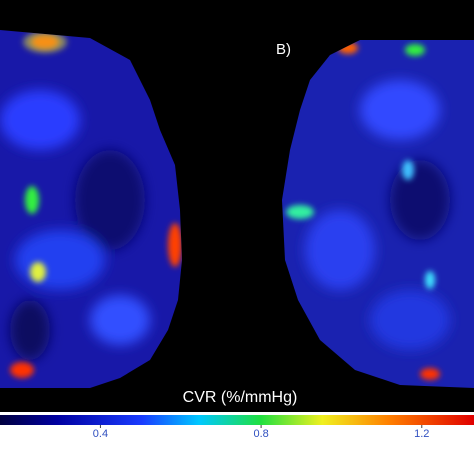 This screenshot has height=474, width=474. Describe the element at coordinates (283, 49) in the screenshot. I see `panel-label: B)` at that location.